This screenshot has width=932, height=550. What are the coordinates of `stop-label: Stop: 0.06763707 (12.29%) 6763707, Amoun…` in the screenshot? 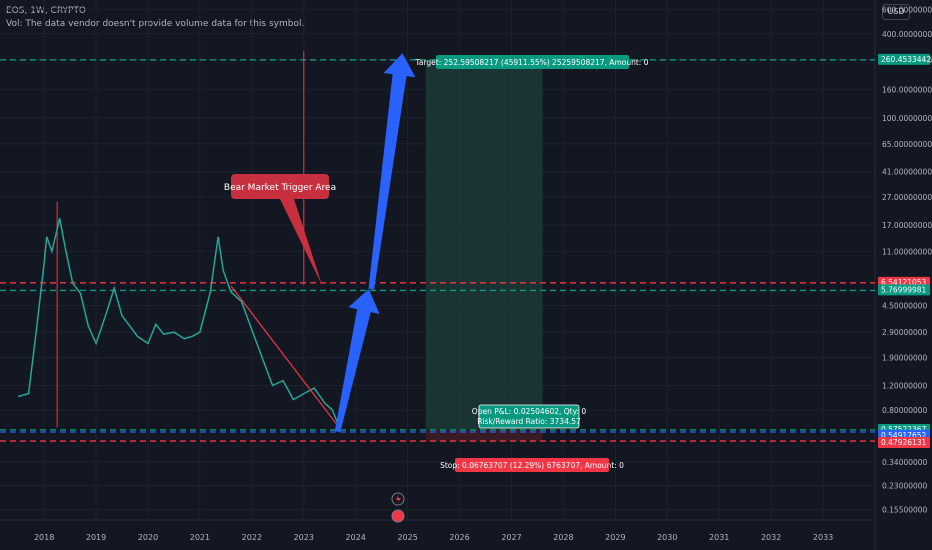 It's located at (532, 465).